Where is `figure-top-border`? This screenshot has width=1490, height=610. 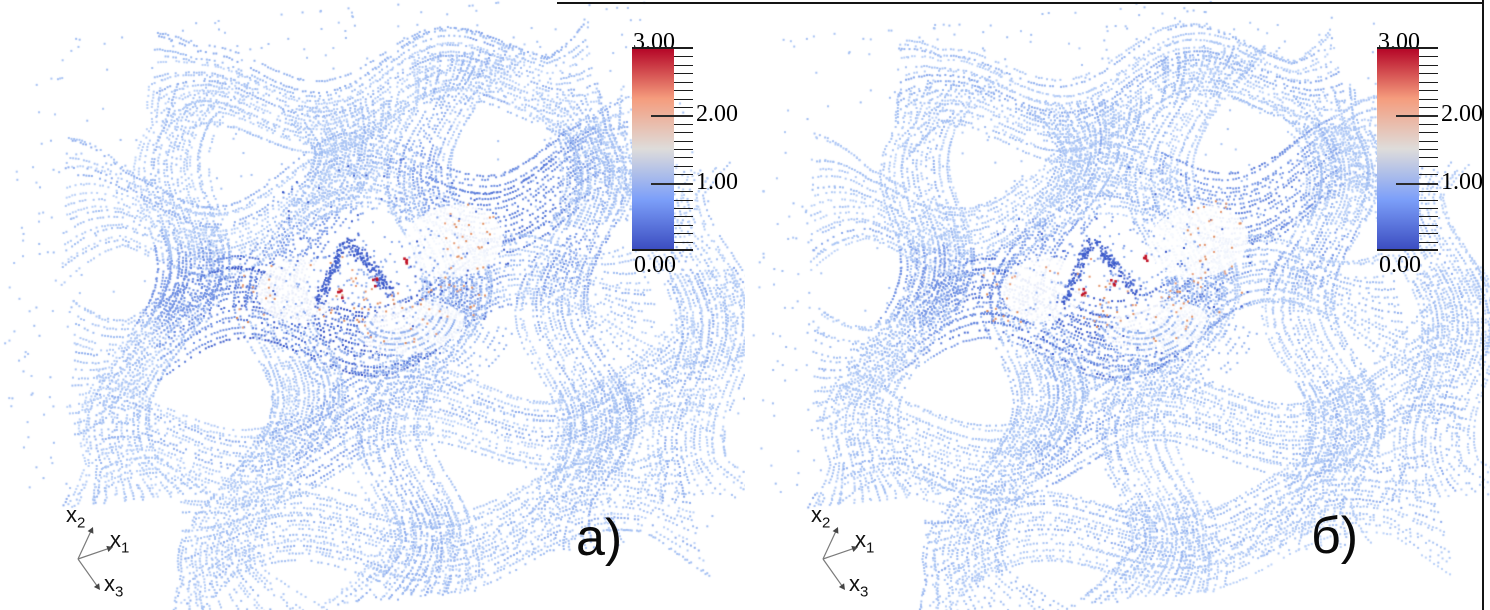 figure-top-border is located at coordinates (1020, 3).